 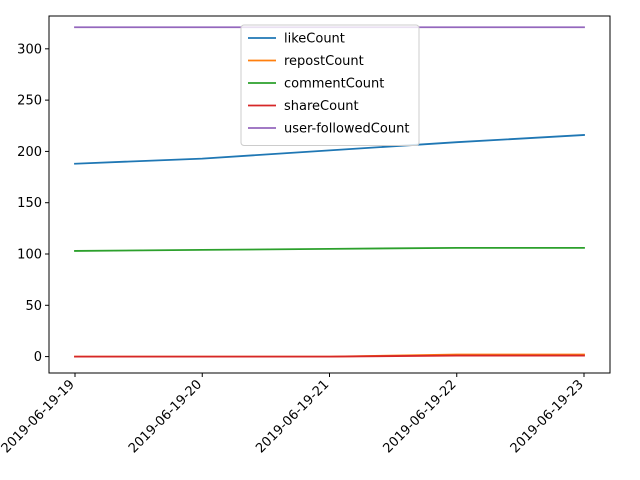 What do you see at coordinates (324, 61) in the screenshot?
I see `legend-label: repostCount` at bounding box center [324, 61].